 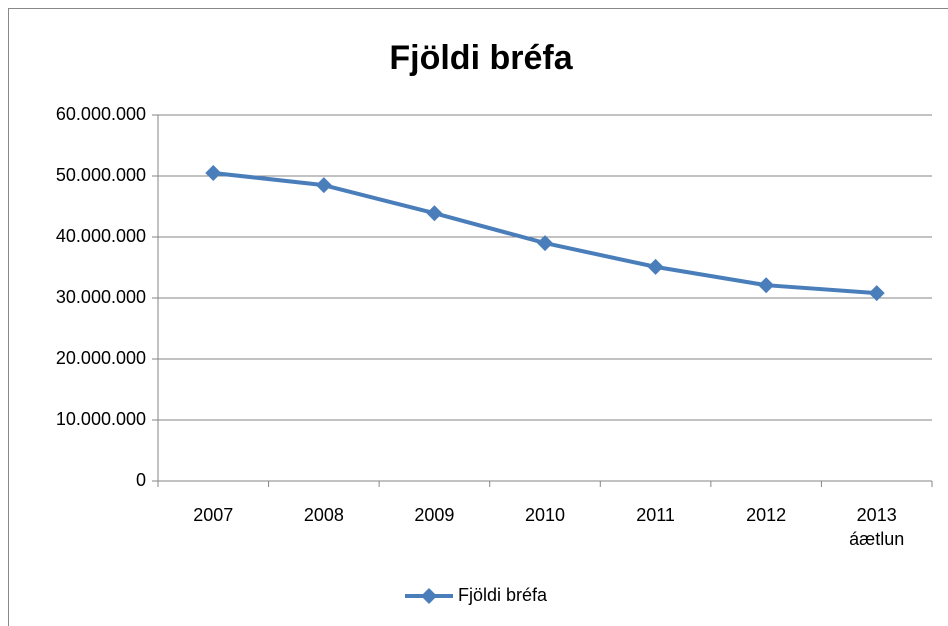 What do you see at coordinates (101, 297) in the screenshot?
I see `y-tick-label: 30.000.000` at bounding box center [101, 297].